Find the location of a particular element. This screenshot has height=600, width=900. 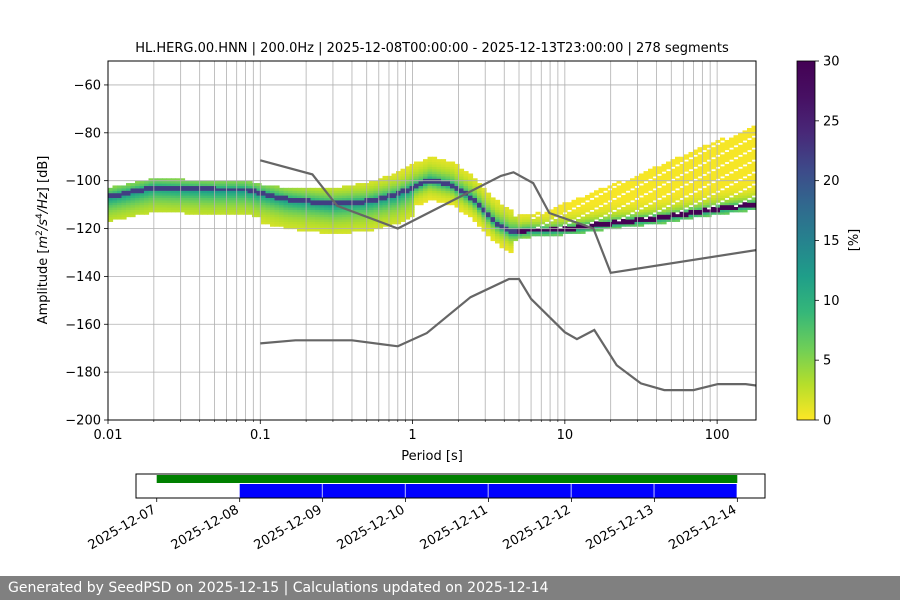

date-tick-label: 2025-12-10 is located at coordinates (371, 527).